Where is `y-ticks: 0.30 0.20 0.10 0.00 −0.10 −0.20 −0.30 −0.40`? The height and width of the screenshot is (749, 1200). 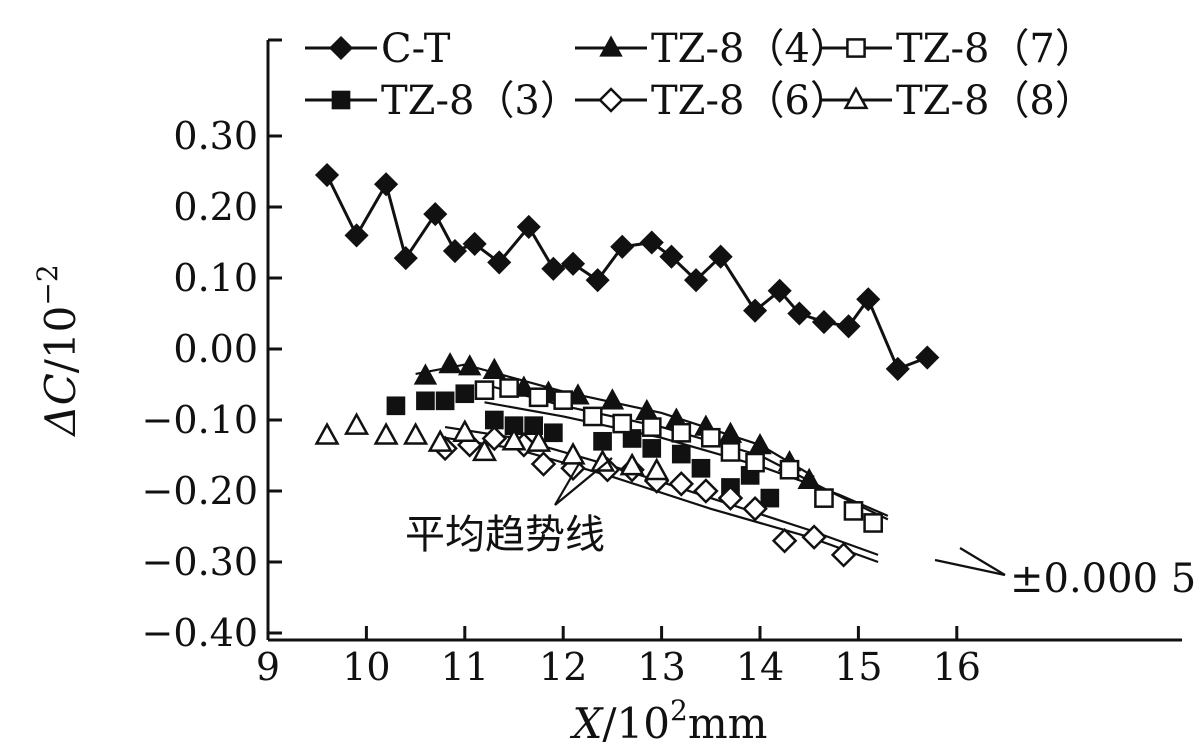
y-ticks: 0.30 0.20 0.10 0.00 −0.10 −0.20 −0.30 −0.40 is located at coordinates (212, 384).